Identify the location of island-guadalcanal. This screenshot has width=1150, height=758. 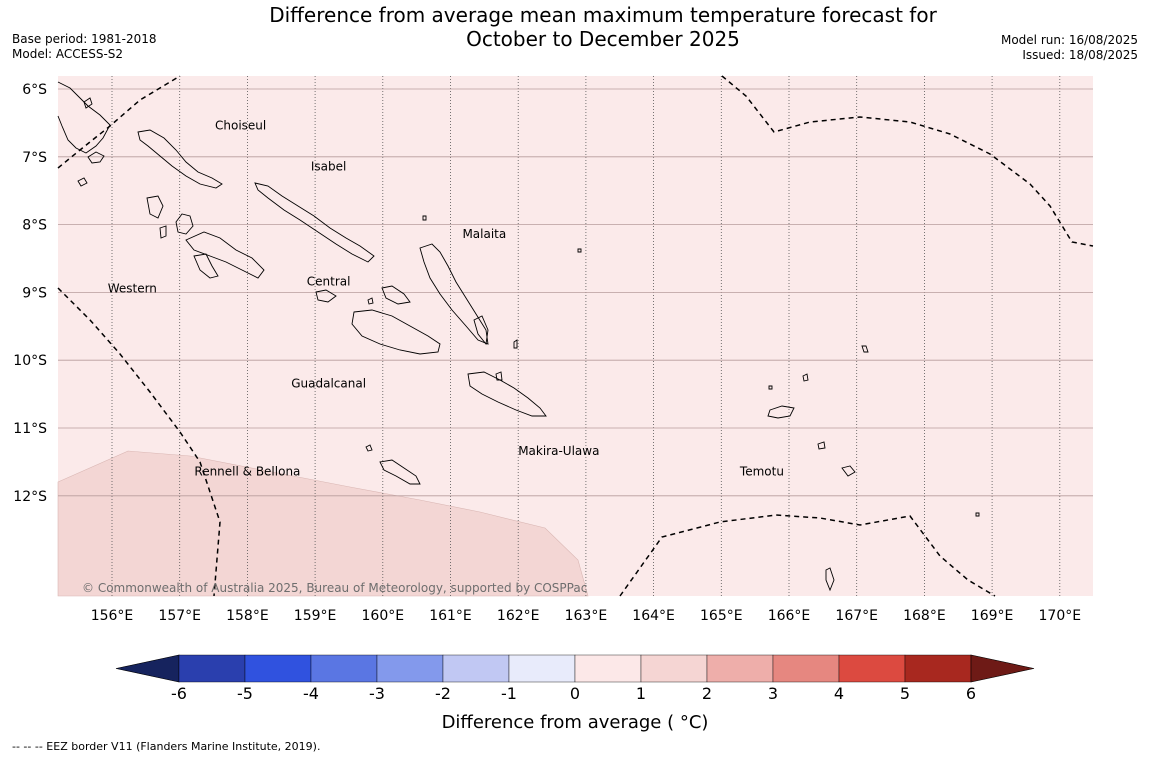
(396, 332).